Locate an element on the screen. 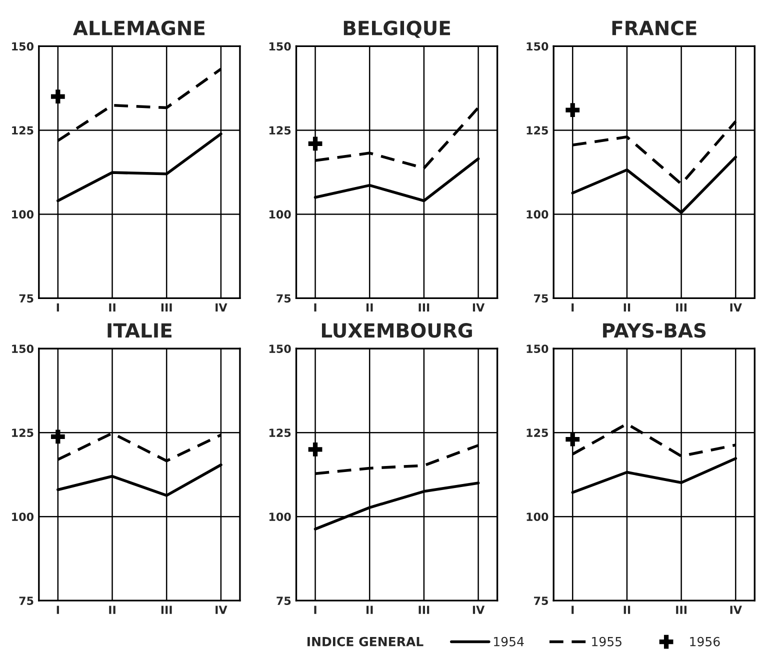  chart-title: BELGIQUE is located at coordinates (397, 29).